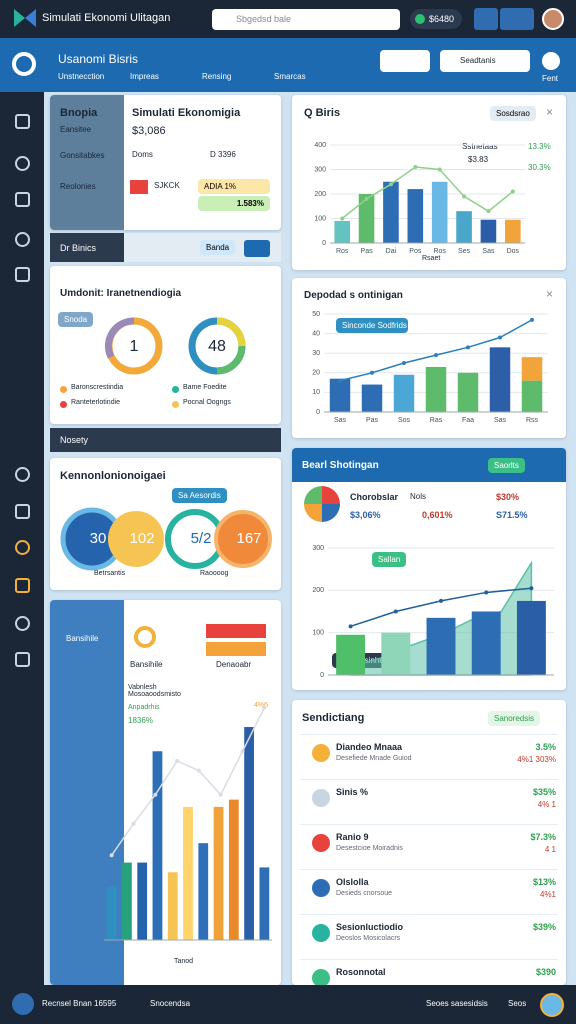  Describe the element at coordinates (436, 19) in the screenshot. I see `balance-pill: $6480` at that location.